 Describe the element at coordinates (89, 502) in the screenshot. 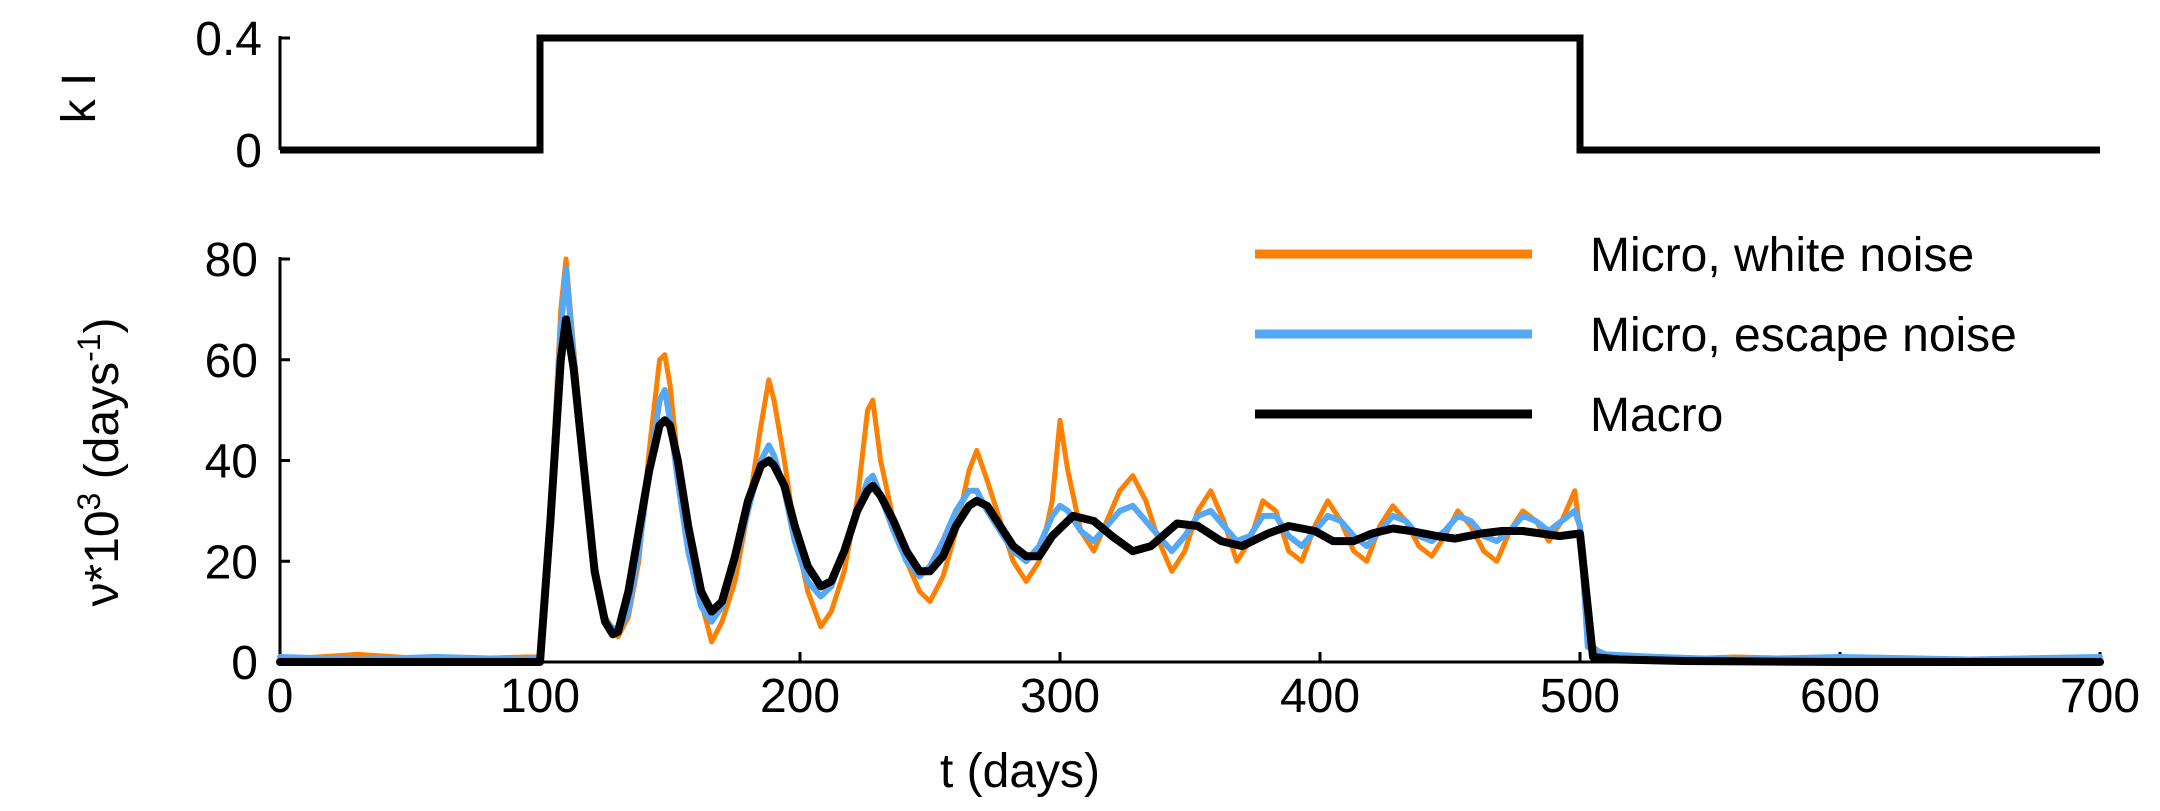

I see `ylabel-sup-1: 3` at that location.